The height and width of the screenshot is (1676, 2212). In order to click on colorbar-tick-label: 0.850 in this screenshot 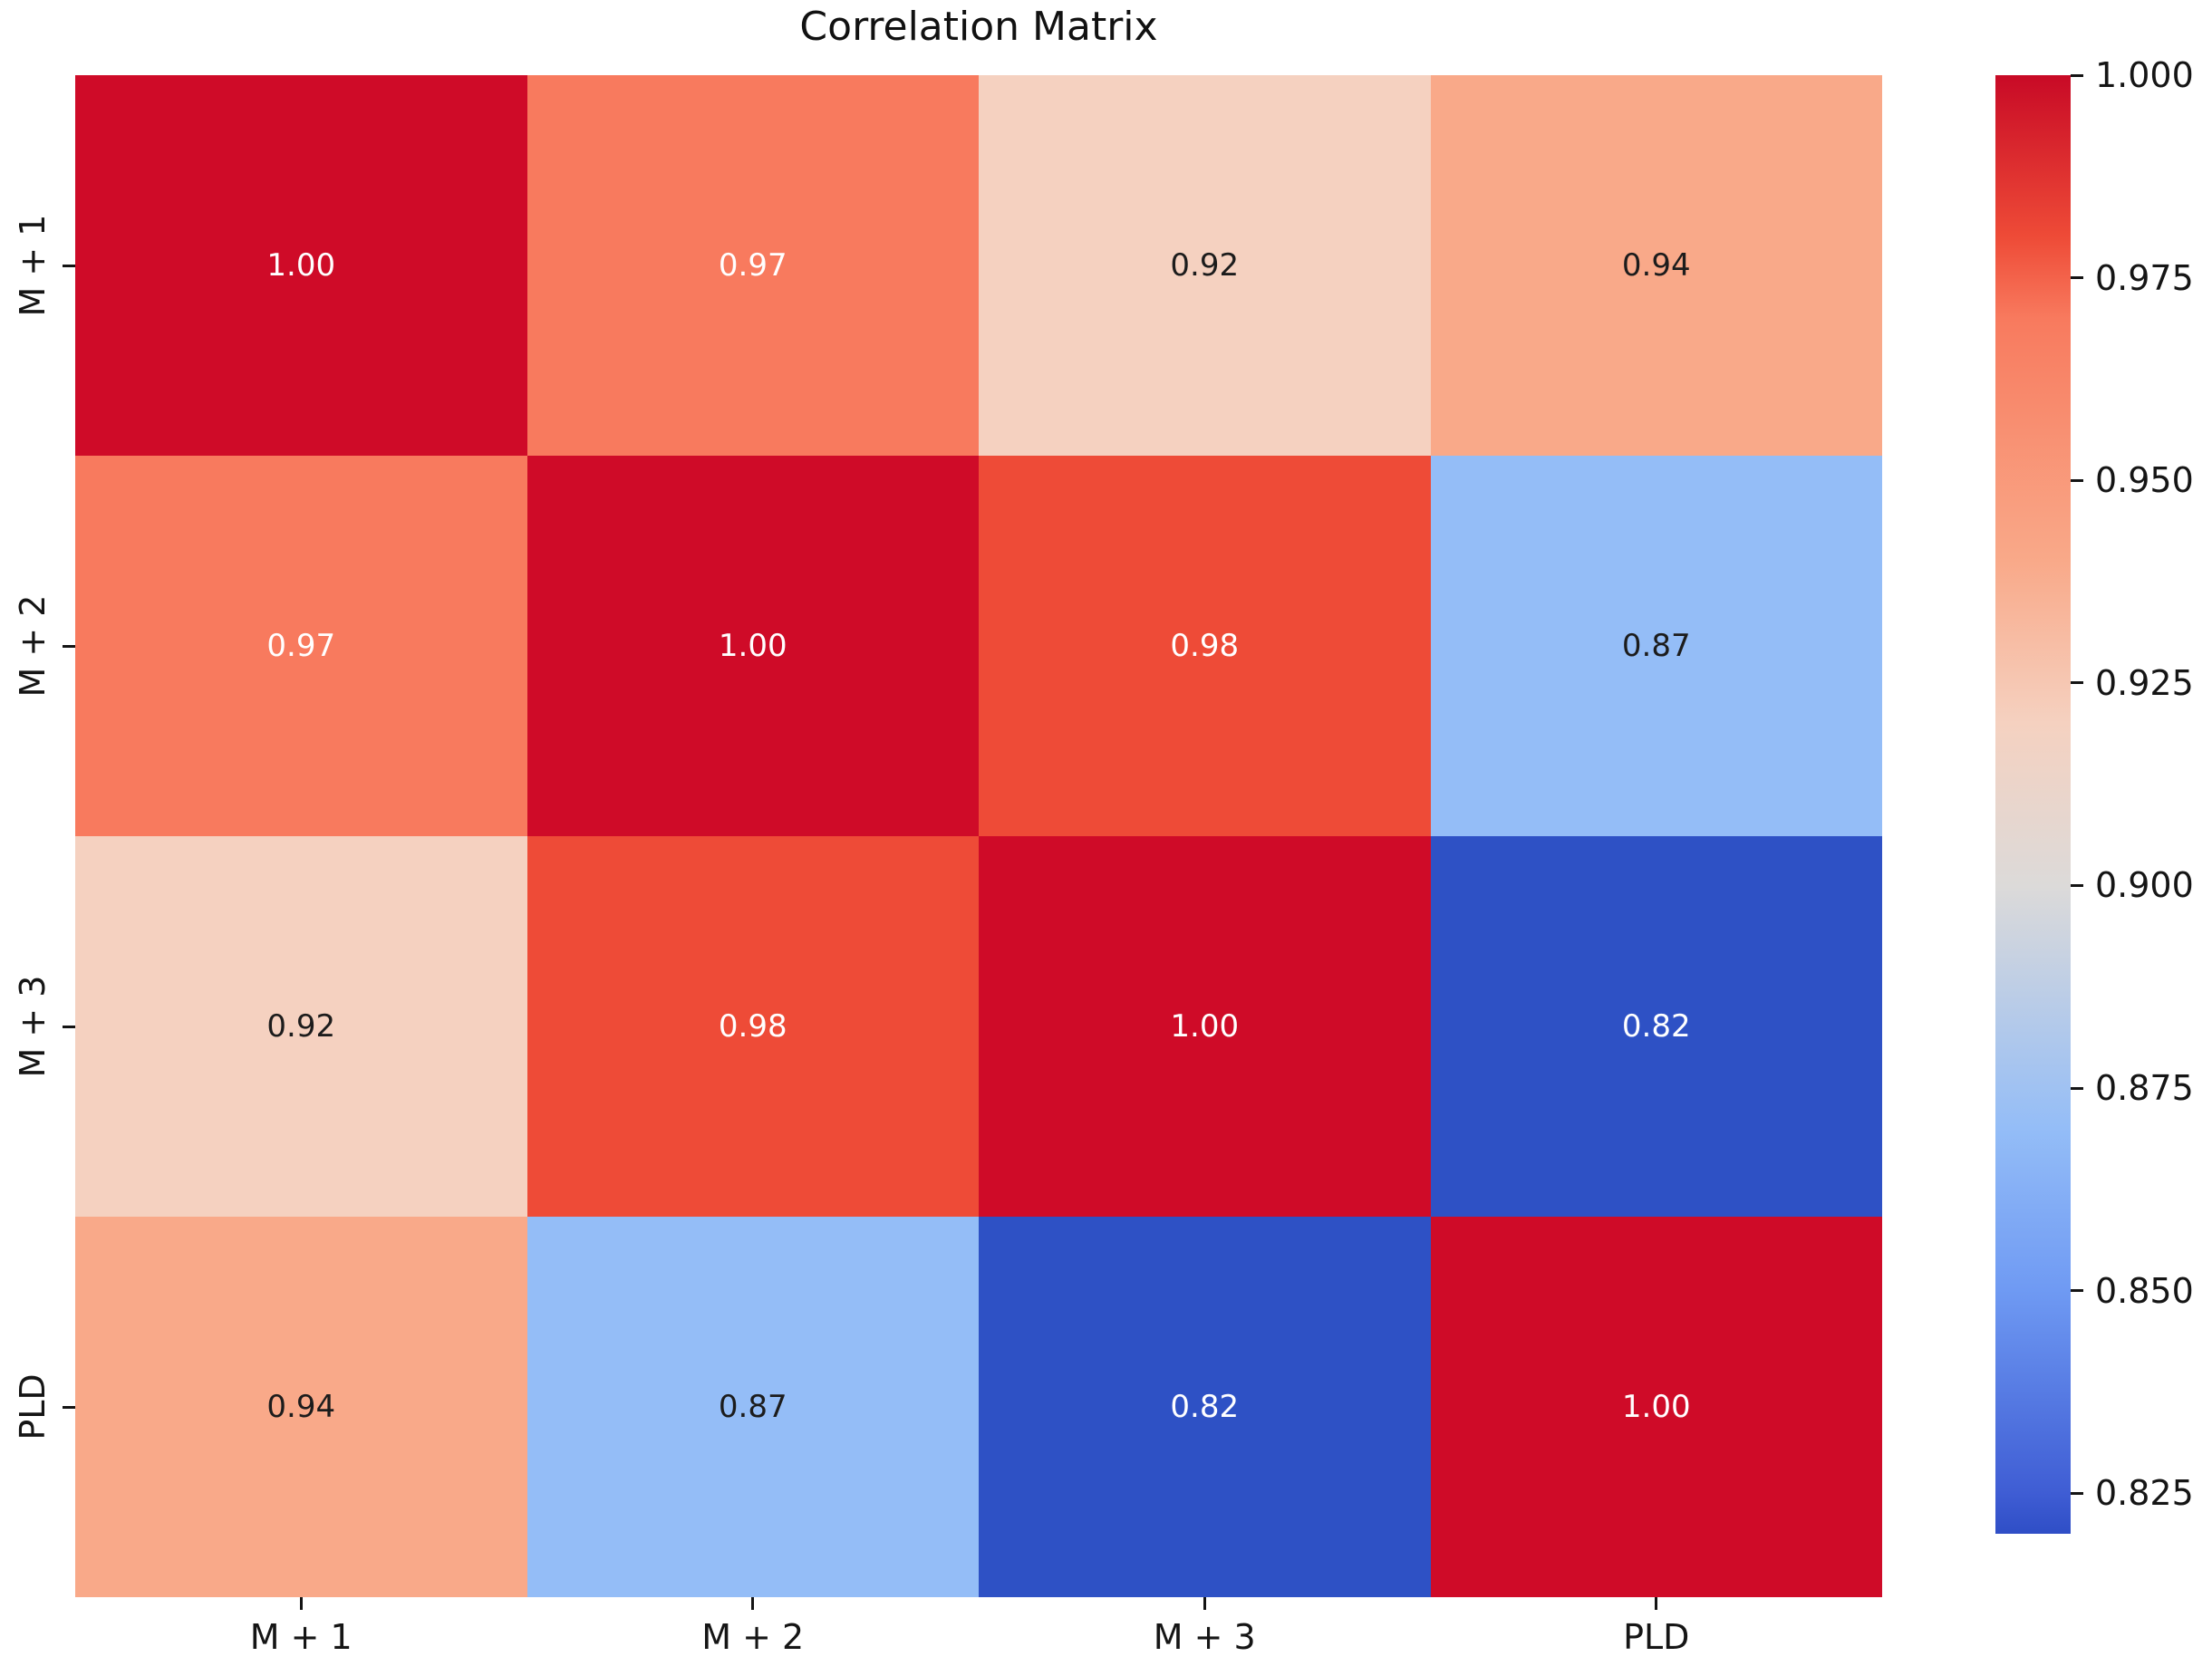, I will do `click(2144, 1290)`.